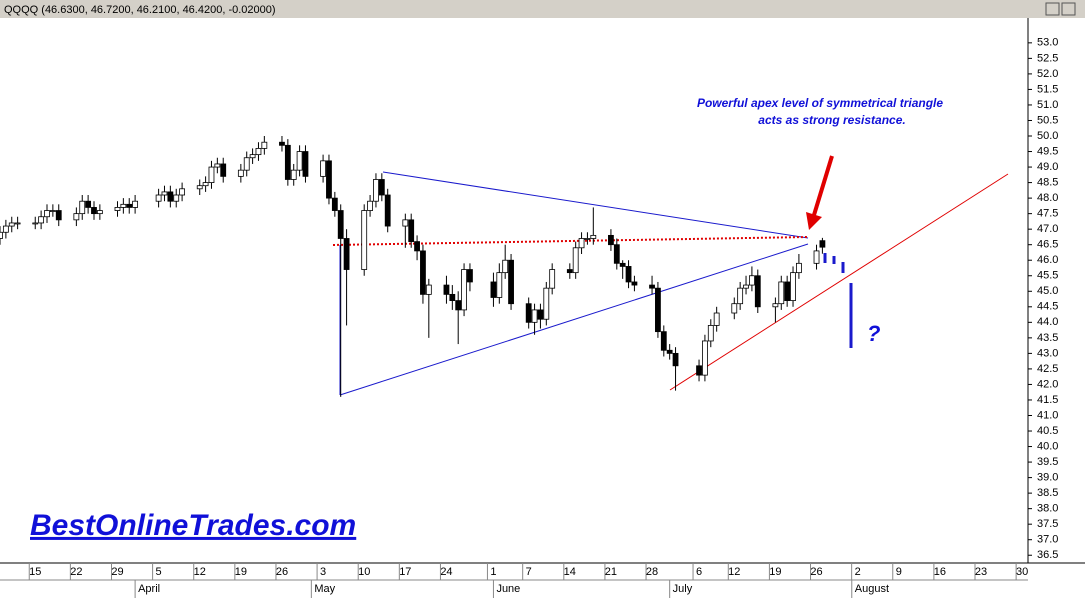 The height and width of the screenshot is (598, 1085). I want to click on x-tick-label: 1, so click(493, 572).